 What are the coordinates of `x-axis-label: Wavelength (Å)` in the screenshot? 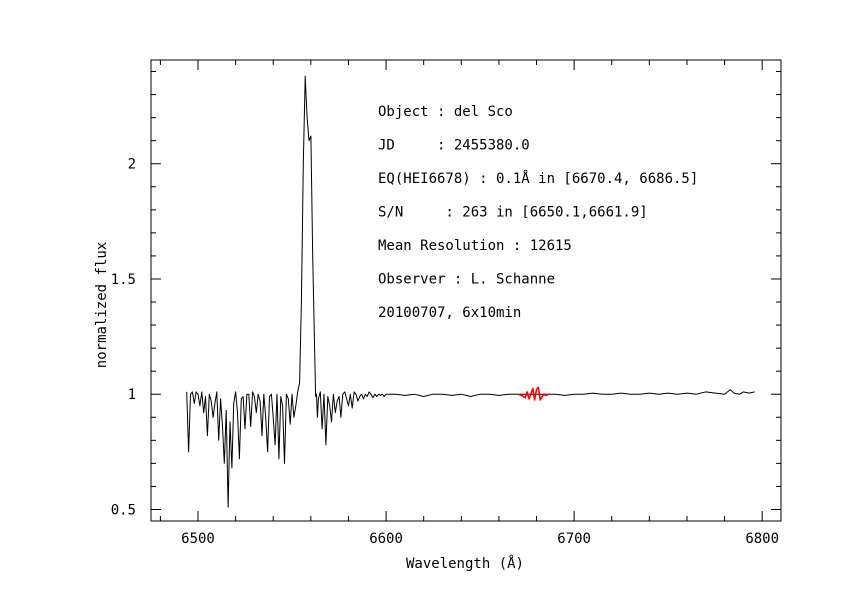 It's located at (465, 563).